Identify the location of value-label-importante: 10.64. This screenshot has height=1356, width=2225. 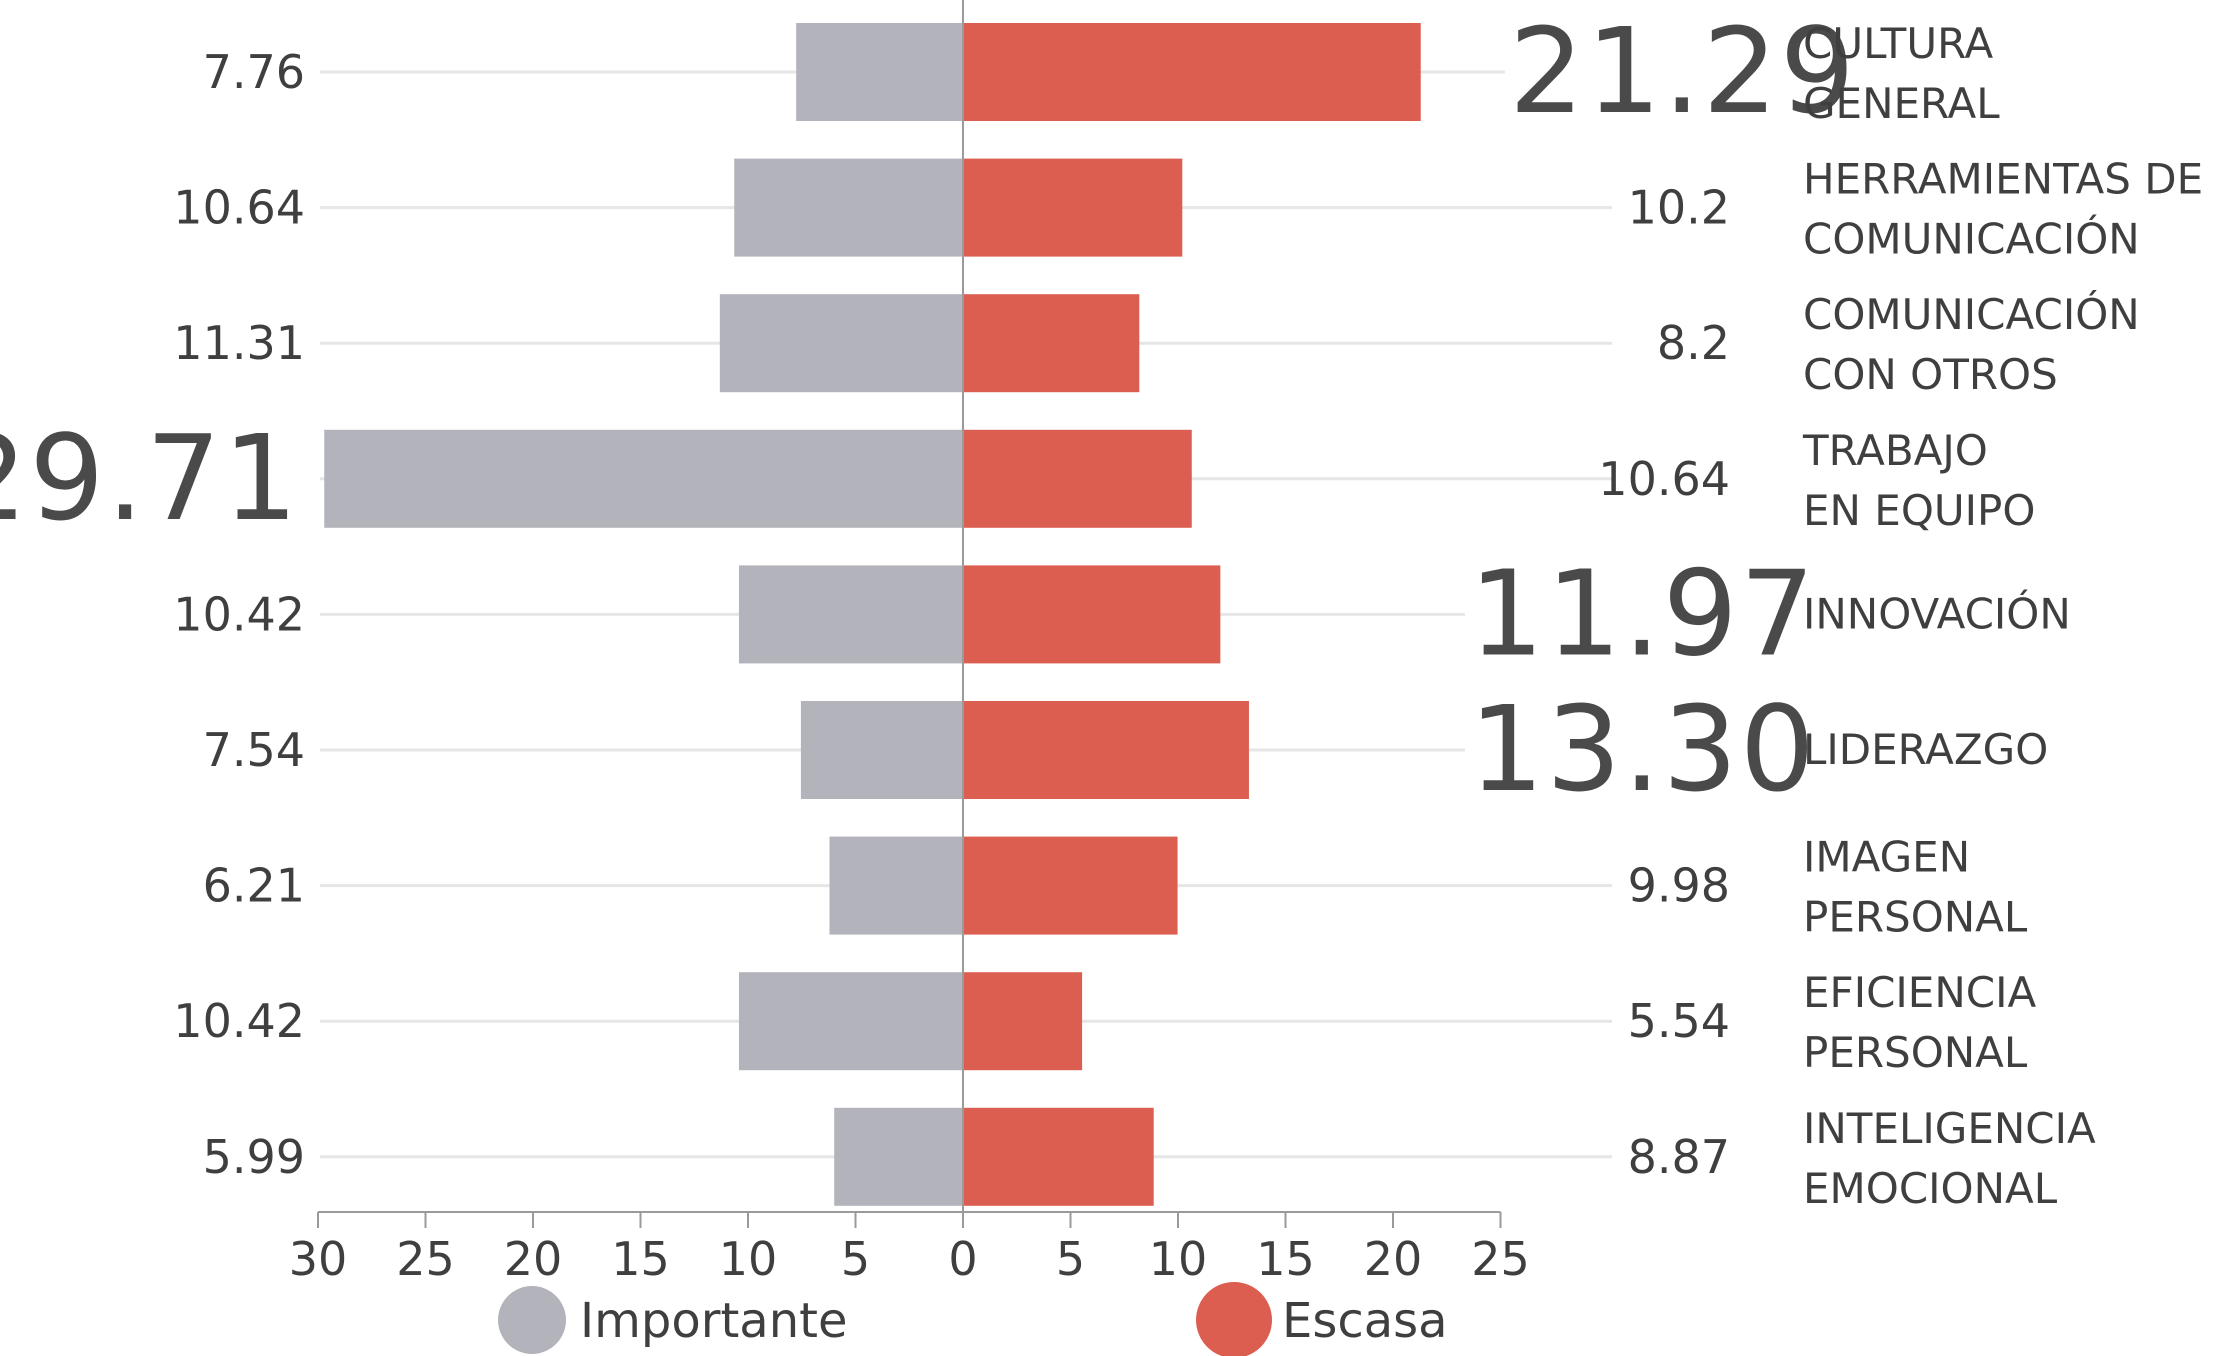
(239, 208).